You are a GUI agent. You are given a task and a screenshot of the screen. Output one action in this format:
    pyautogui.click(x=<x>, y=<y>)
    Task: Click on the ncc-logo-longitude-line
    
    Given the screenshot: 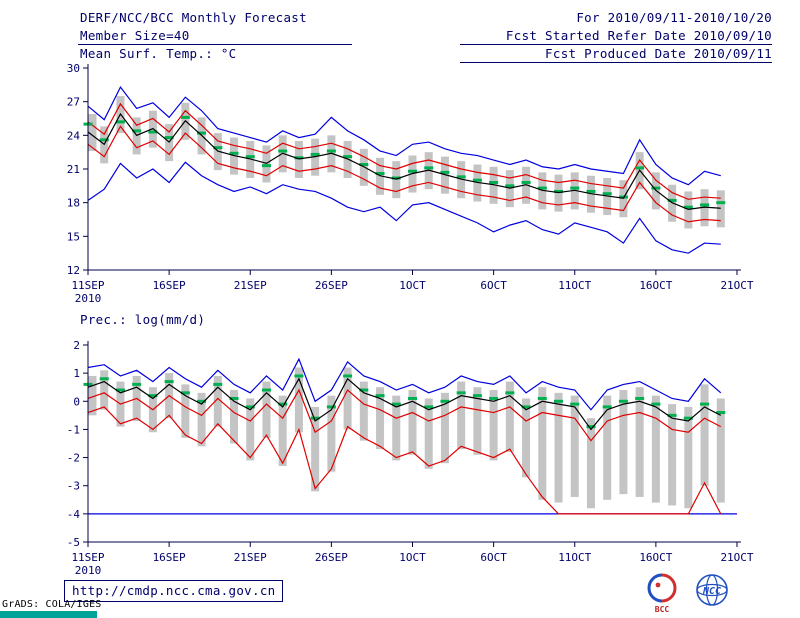 What is the action you would take?
    pyautogui.click(x=712, y=590)
    